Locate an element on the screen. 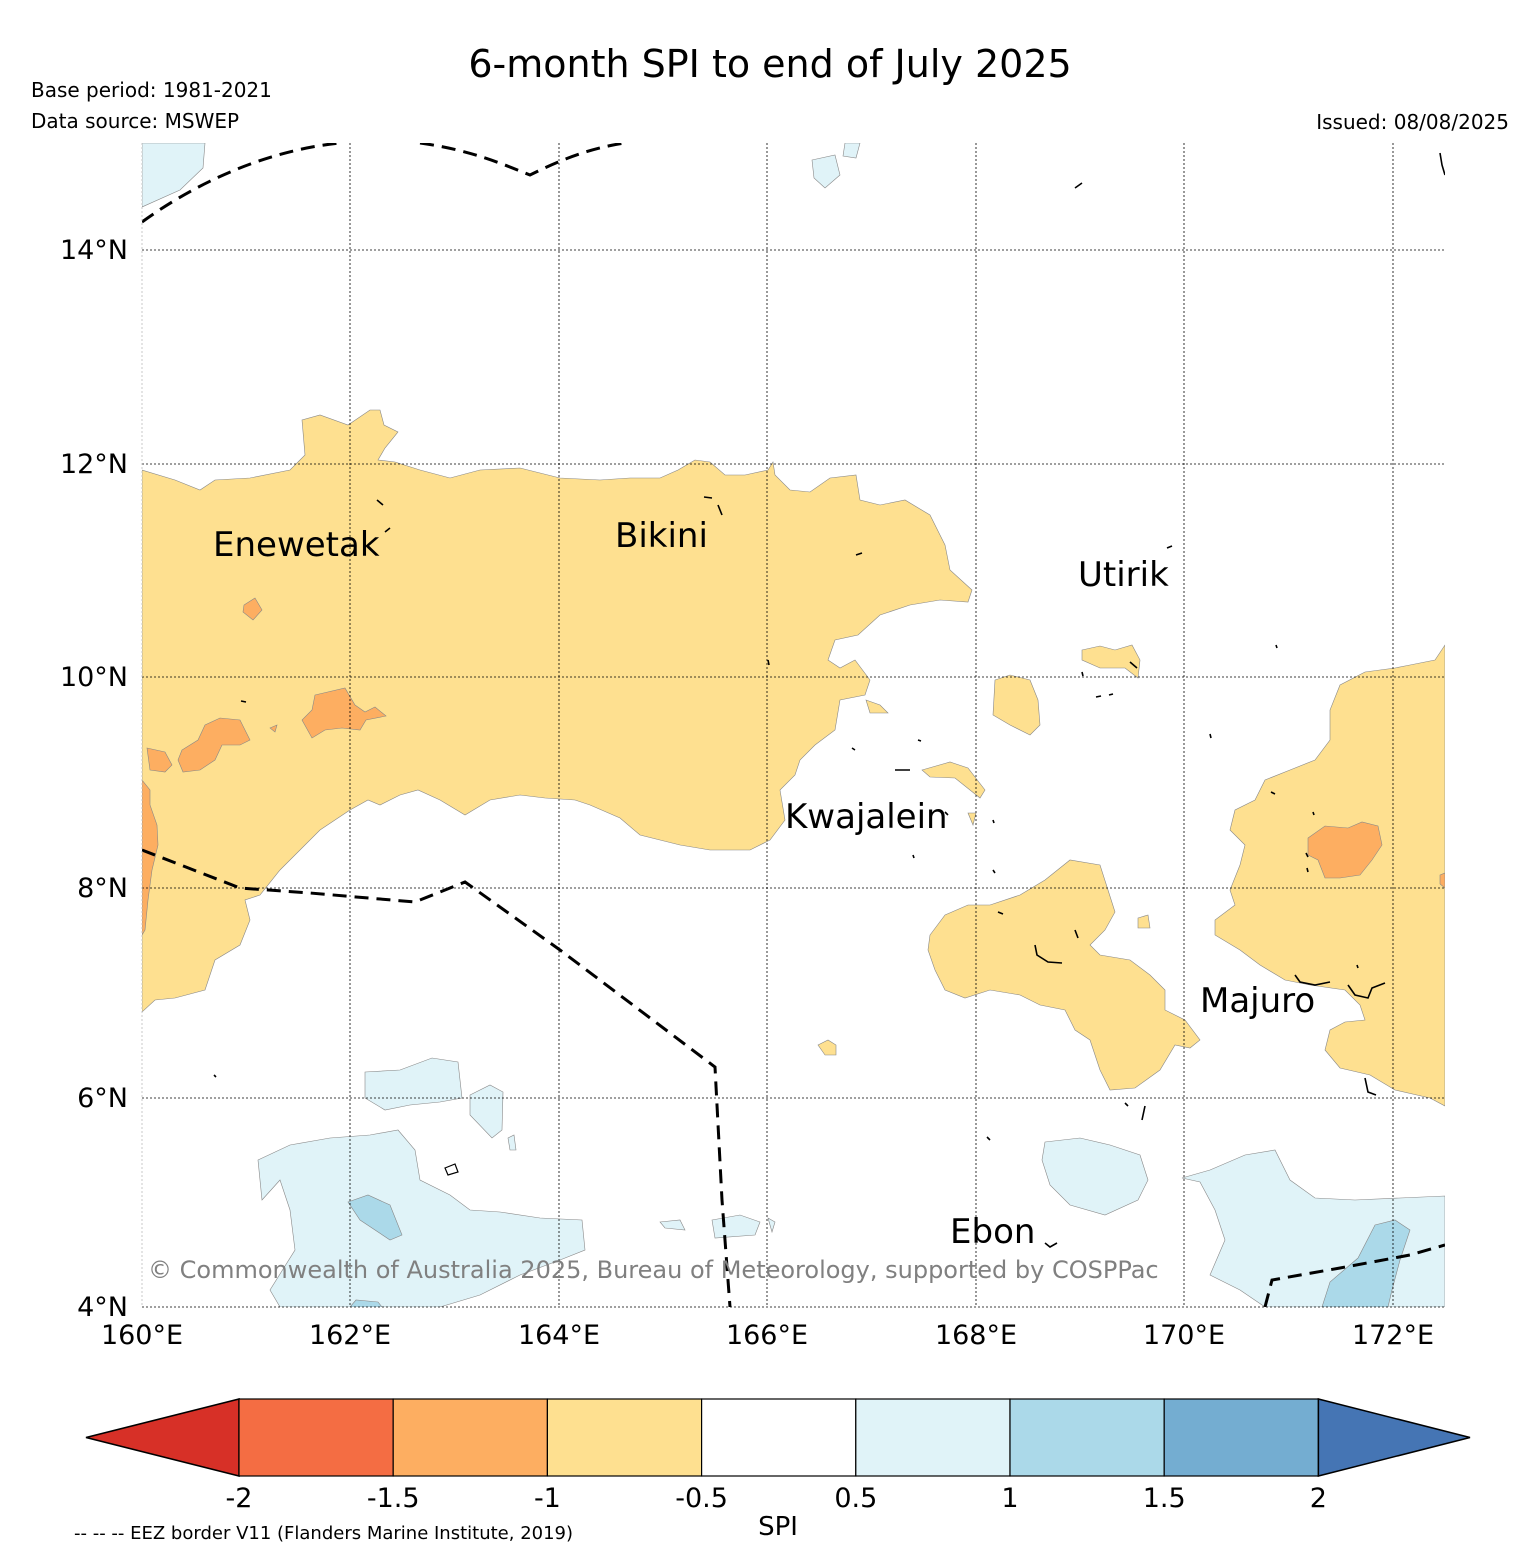 This screenshot has width=1540, height=1563. colorbar-tick-label: 2 is located at coordinates (1318, 1498).